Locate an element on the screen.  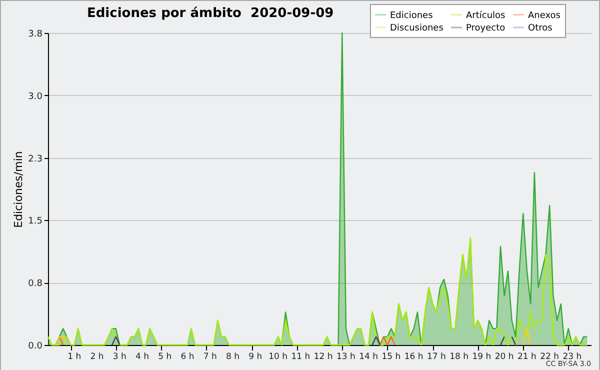
x-tick-label: 8 h is located at coordinates (233, 357).